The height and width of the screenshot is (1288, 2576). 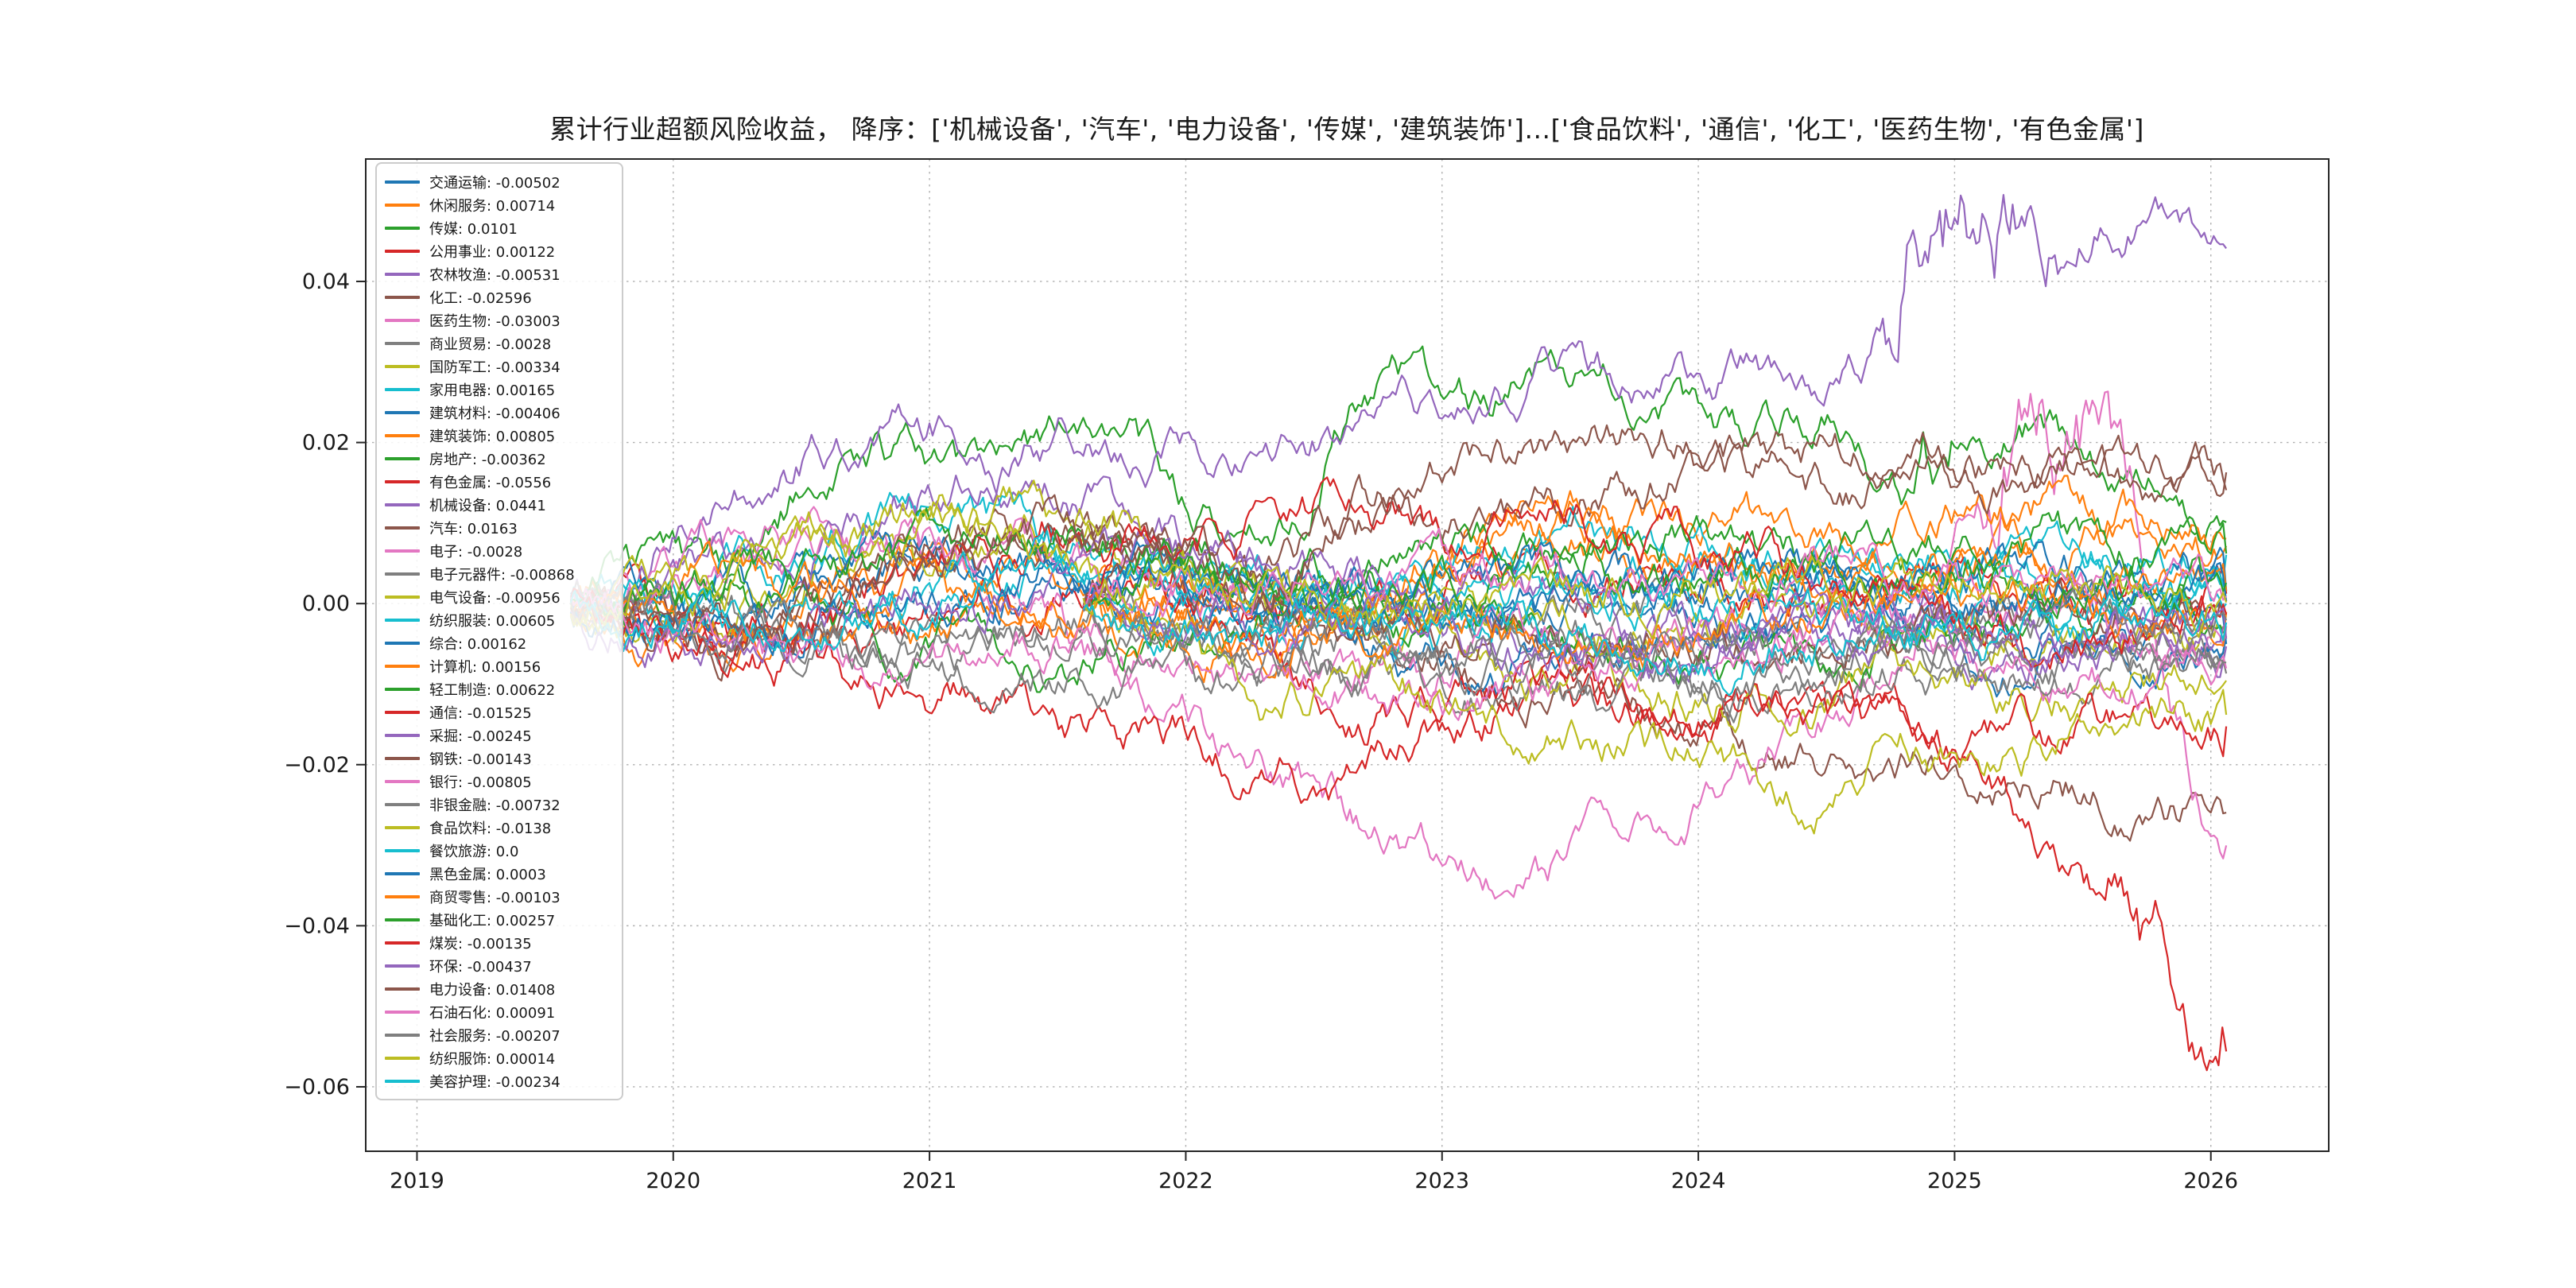 What do you see at coordinates (485, 667) in the screenshot?
I see `legend-label: 计算机: 0.00156` at bounding box center [485, 667].